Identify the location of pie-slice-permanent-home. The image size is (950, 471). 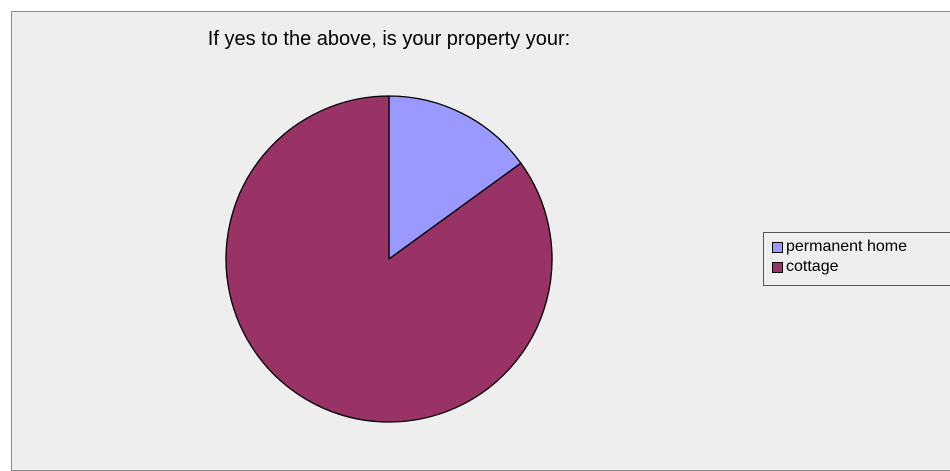
(455, 177).